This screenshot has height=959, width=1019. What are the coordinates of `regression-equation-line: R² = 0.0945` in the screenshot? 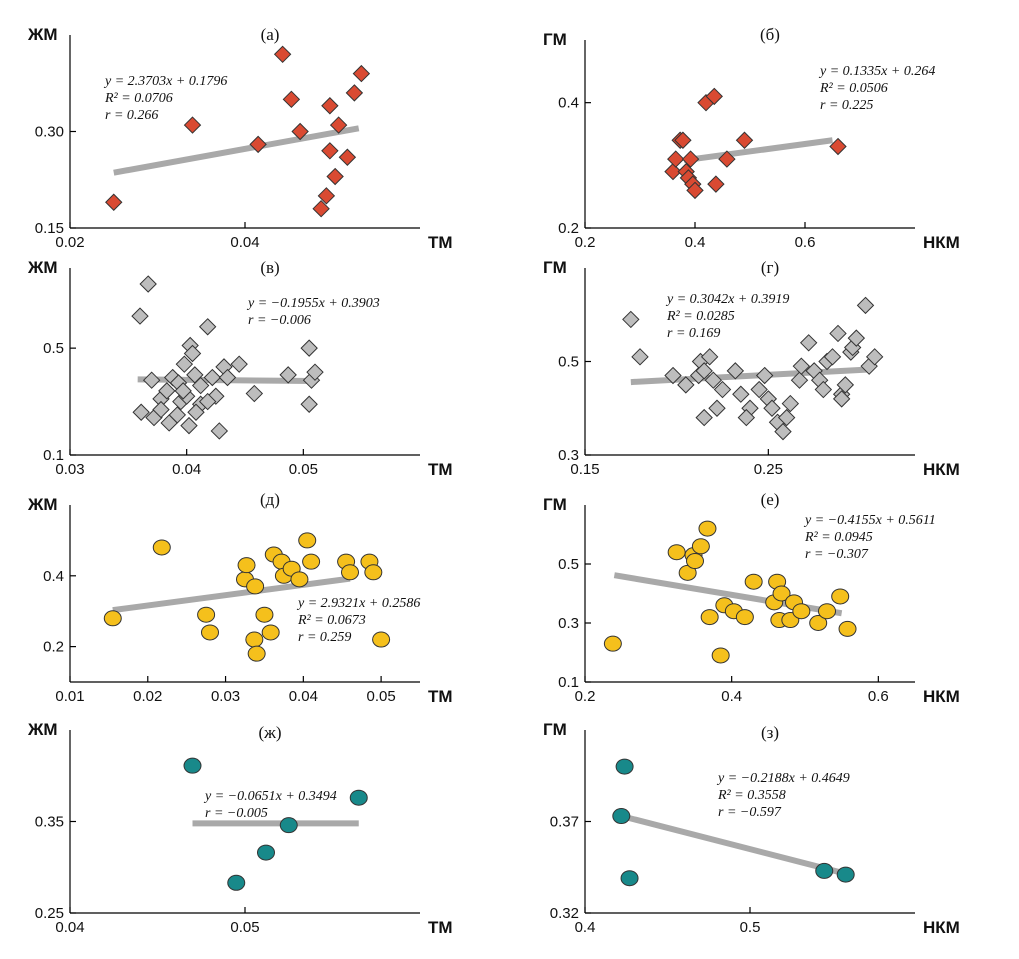 It's located at (838, 537).